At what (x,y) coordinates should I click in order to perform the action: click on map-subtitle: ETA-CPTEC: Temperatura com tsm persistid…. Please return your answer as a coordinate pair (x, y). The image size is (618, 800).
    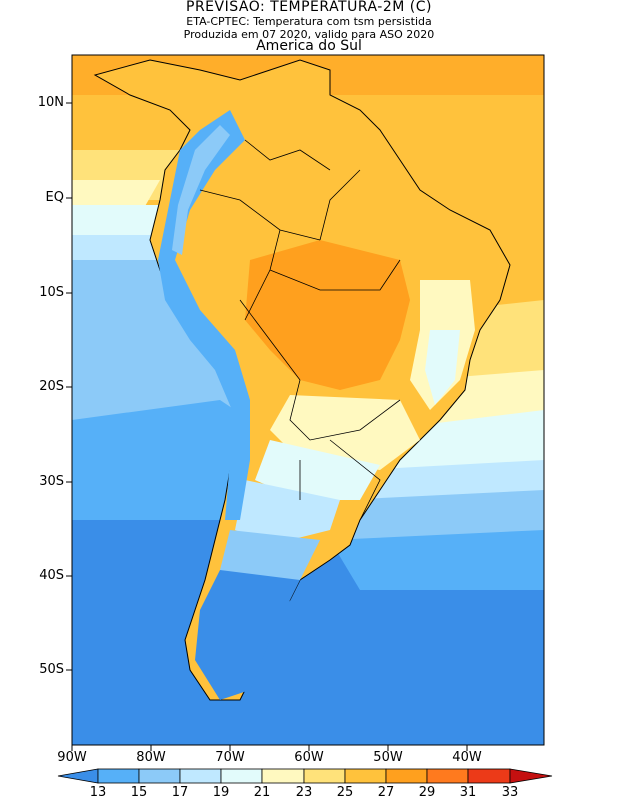
    Looking at the image, I should click on (309, 21).